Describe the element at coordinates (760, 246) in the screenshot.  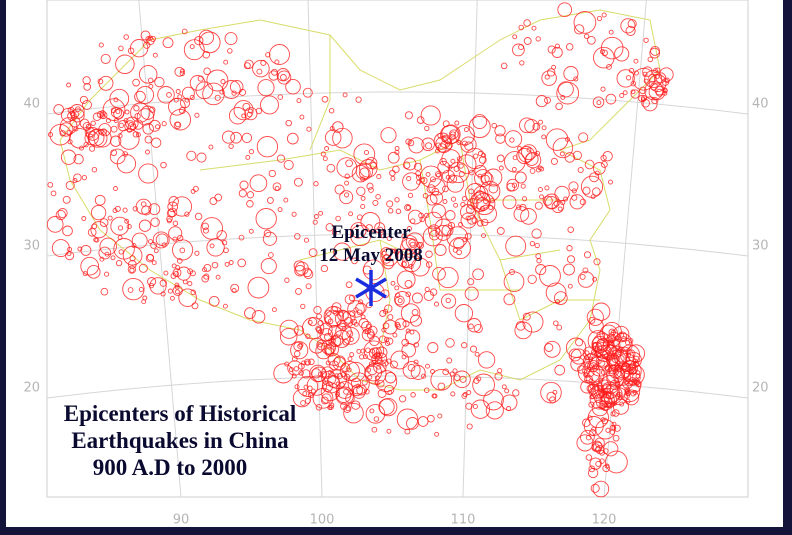
I see `lat-tick-label: 30` at that location.